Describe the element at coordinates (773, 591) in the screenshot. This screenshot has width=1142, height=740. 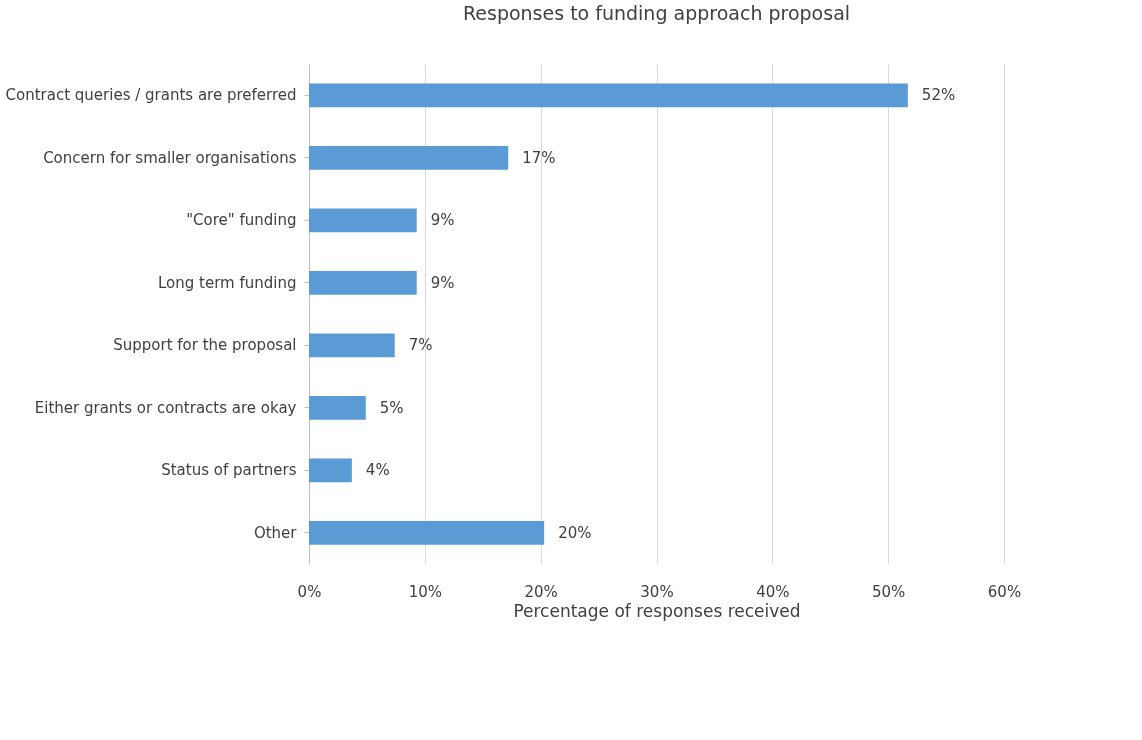
I see `x-tick-label: 40%` at that location.